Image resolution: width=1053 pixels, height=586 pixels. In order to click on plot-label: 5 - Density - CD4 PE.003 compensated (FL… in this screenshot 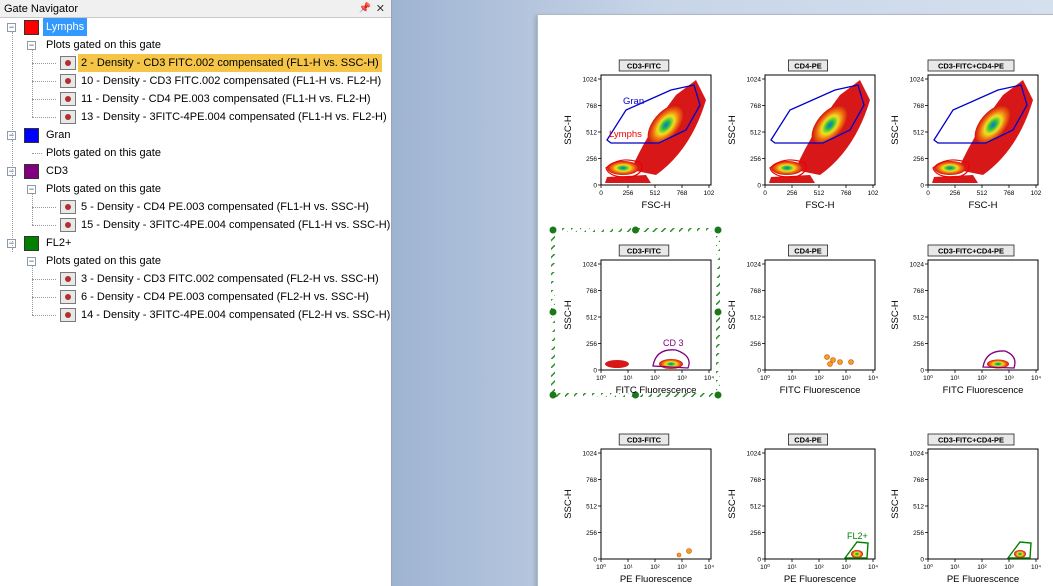, I will do `click(225, 207)`.